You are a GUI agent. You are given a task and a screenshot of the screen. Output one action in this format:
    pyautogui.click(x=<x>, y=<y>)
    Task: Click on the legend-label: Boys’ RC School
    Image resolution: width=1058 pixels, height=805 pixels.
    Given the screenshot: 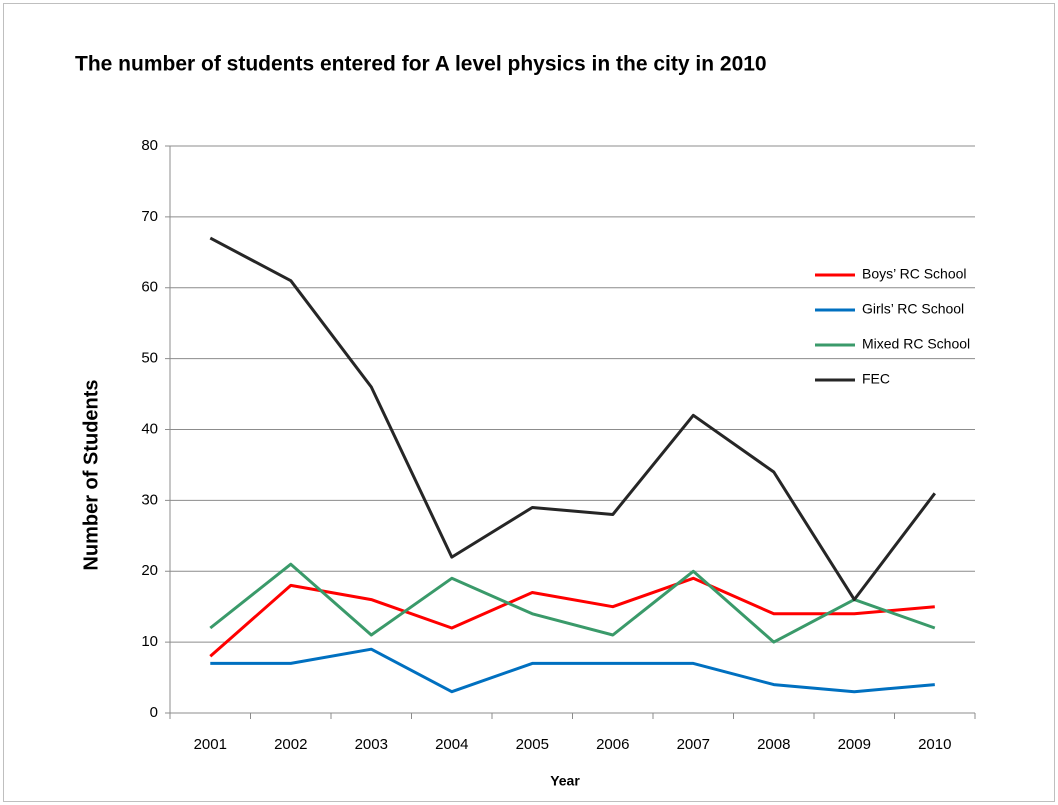 What is the action you would take?
    pyautogui.click(x=914, y=274)
    